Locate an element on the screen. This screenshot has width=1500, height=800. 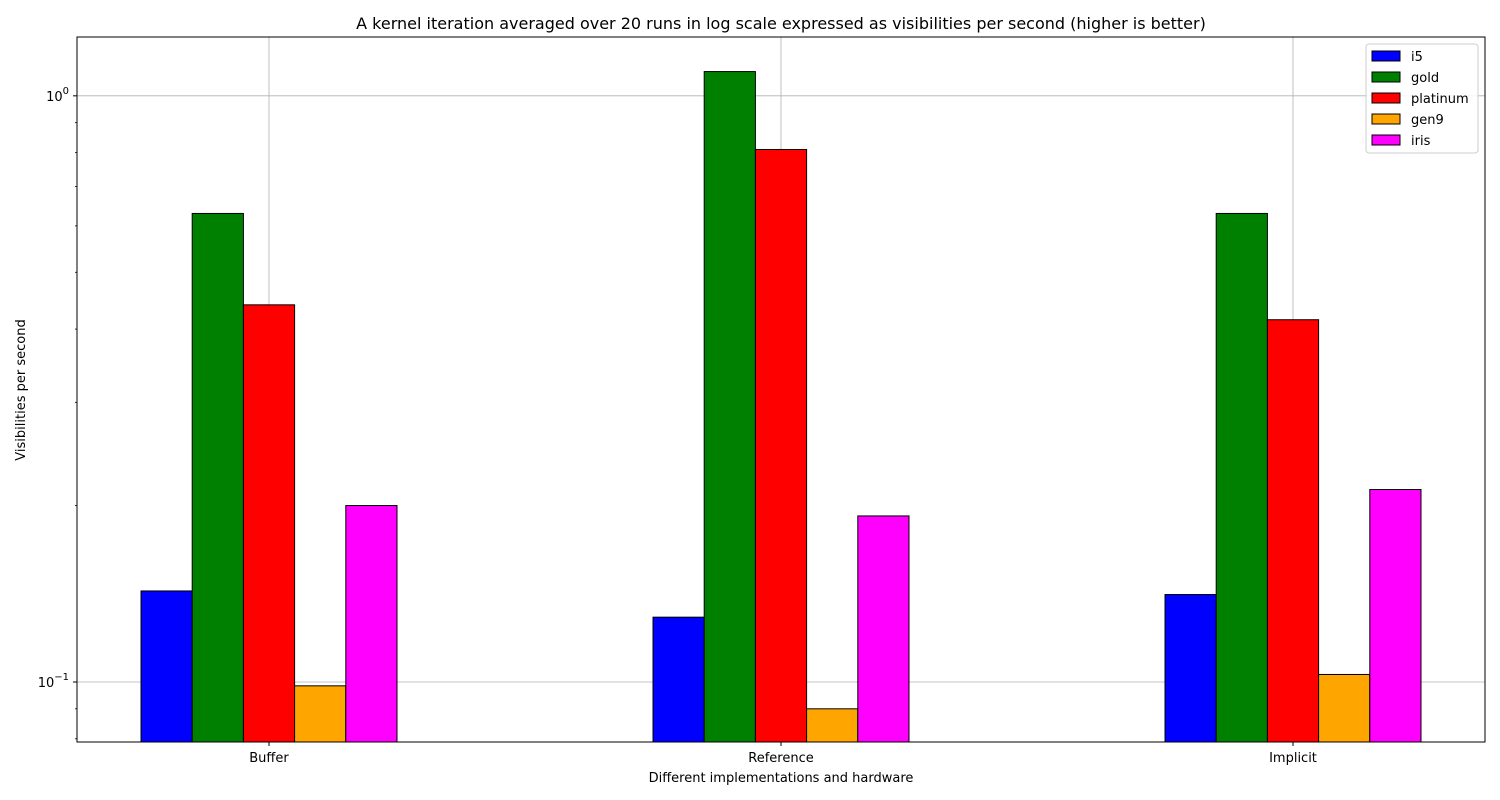
bar-gold-buffer is located at coordinates (217, 477).